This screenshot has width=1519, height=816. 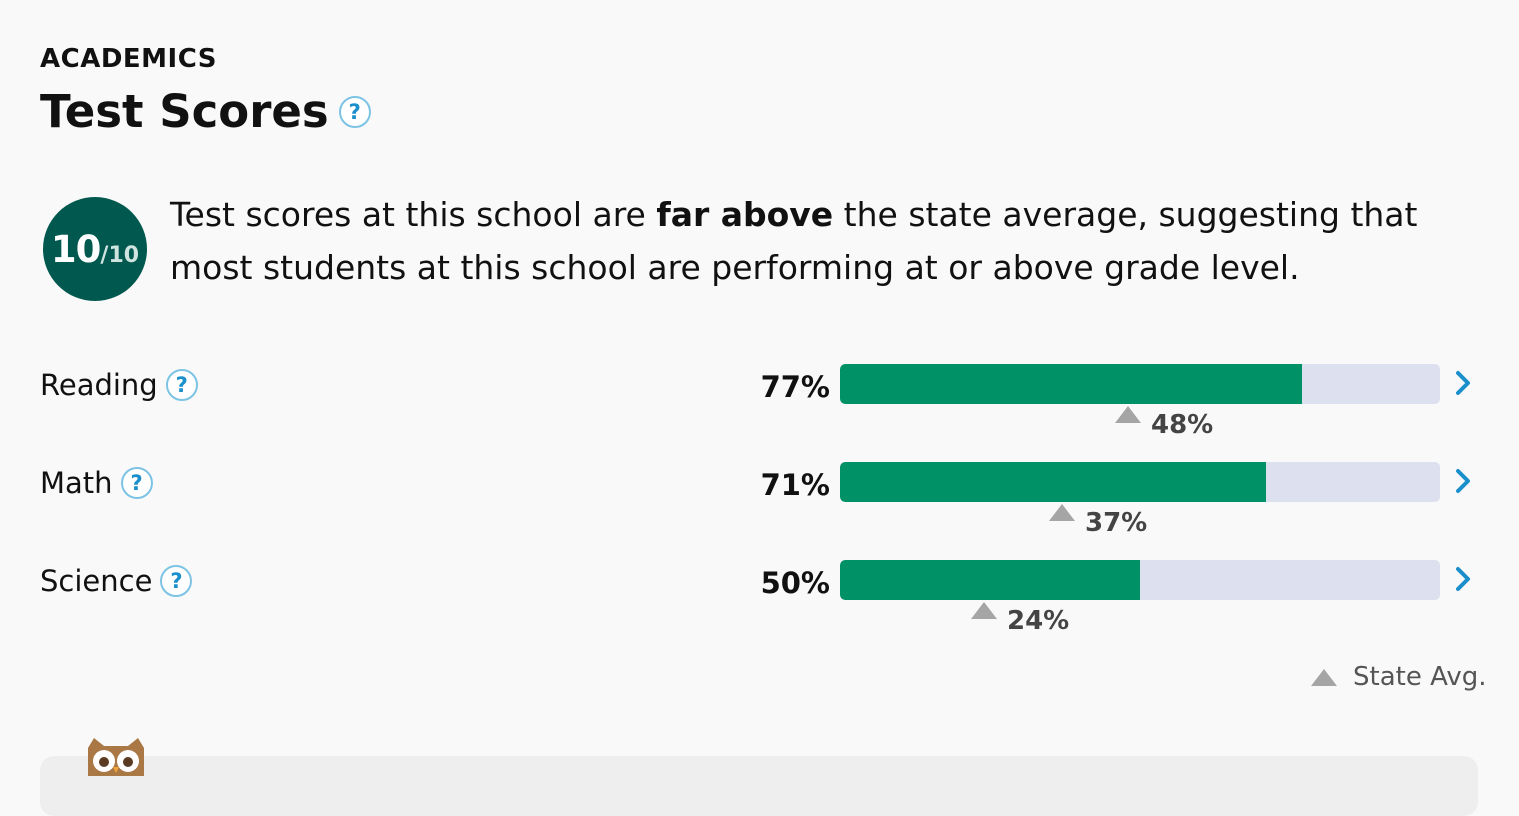 What do you see at coordinates (76, 483) in the screenshot?
I see `subject-label: Math` at bounding box center [76, 483].